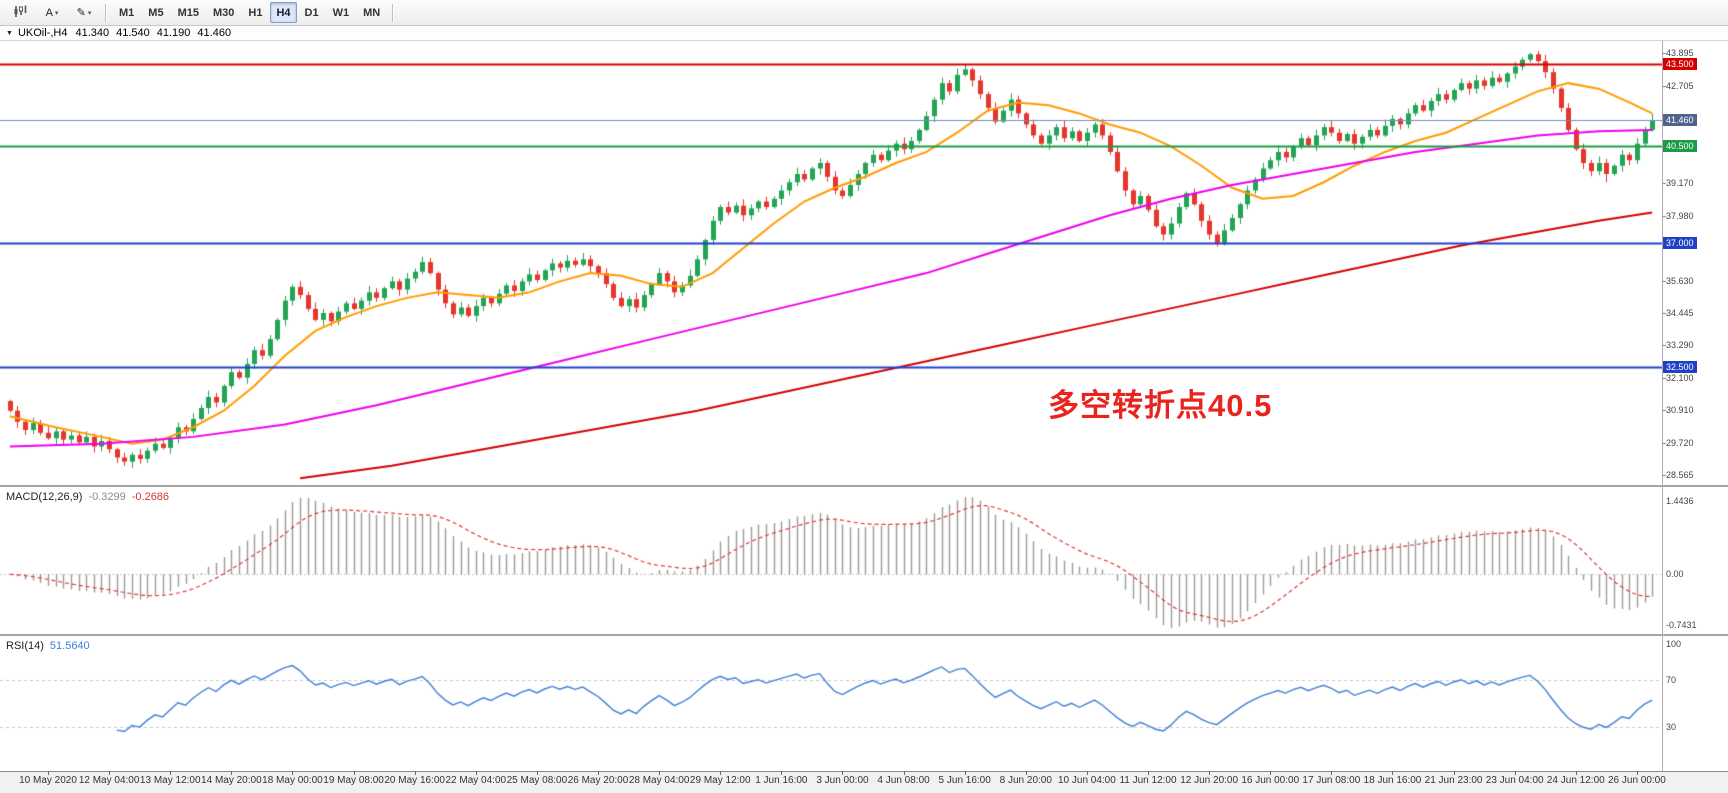 Image resolution: width=1728 pixels, height=793 pixels. Describe the element at coordinates (781, 780) in the screenshot. I see `time-label: 1 Jun 16:00` at that location.